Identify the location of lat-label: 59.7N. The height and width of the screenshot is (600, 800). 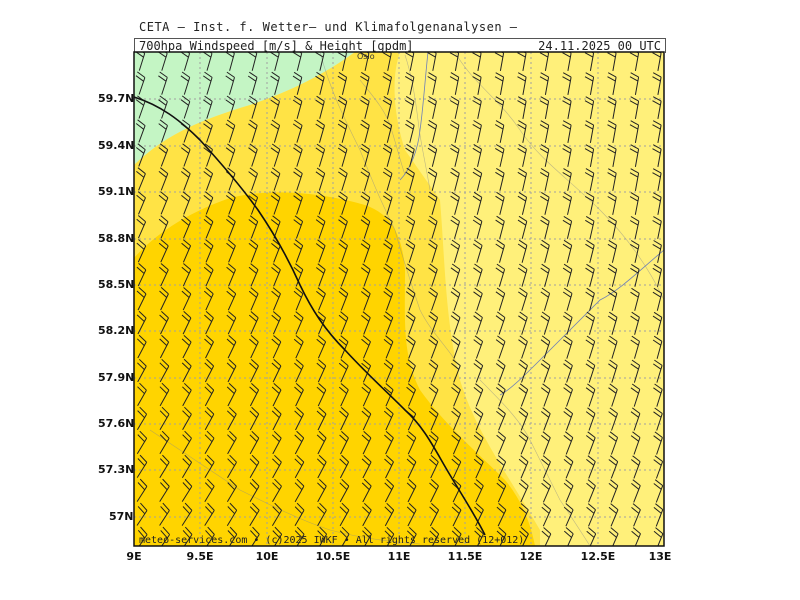
(116, 98).